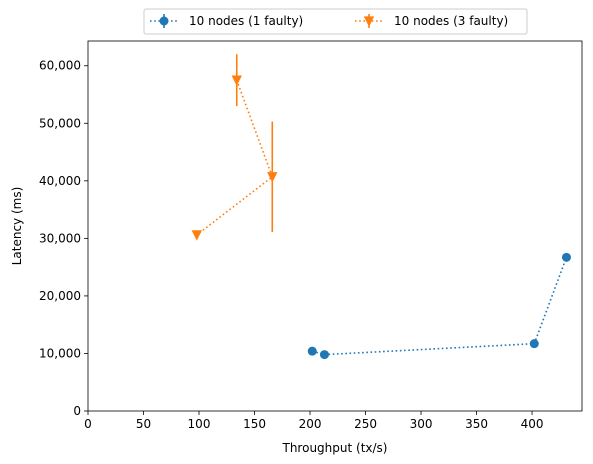  I want to click on x-tick-label: 50, so click(143, 424).